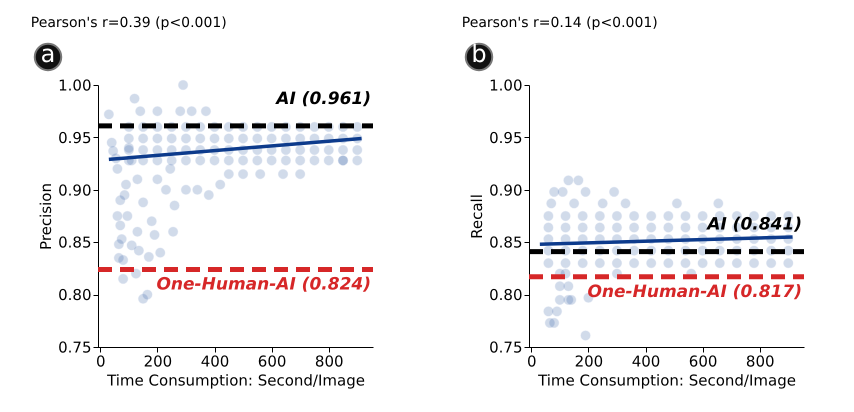  I want to click on ref-line-label: AI (0.961), so click(322, 98).